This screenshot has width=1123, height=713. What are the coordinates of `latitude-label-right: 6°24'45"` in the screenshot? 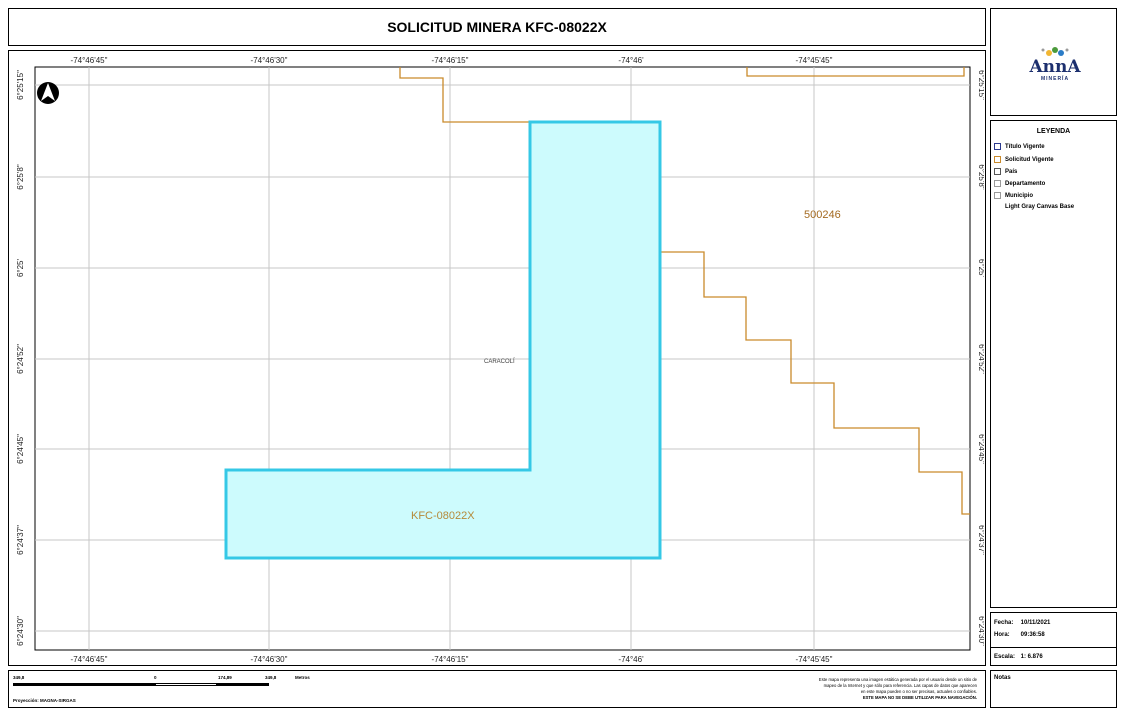 It's located at (980, 449).